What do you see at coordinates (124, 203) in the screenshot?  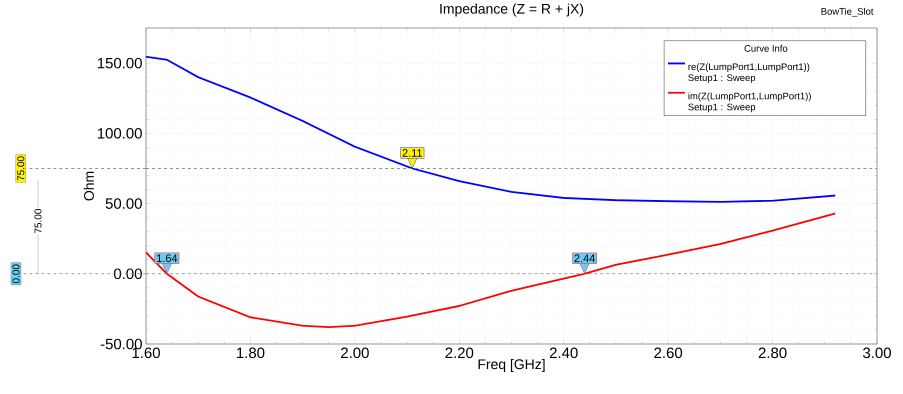 I see `y-tick-label: 50.00` at bounding box center [124, 203].